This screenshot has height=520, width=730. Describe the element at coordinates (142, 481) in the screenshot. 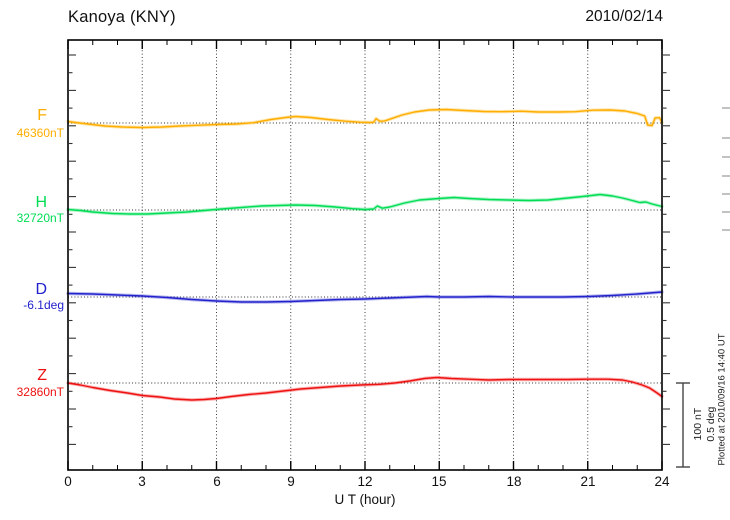

I see `x-tick-label-3: 3` at that location.